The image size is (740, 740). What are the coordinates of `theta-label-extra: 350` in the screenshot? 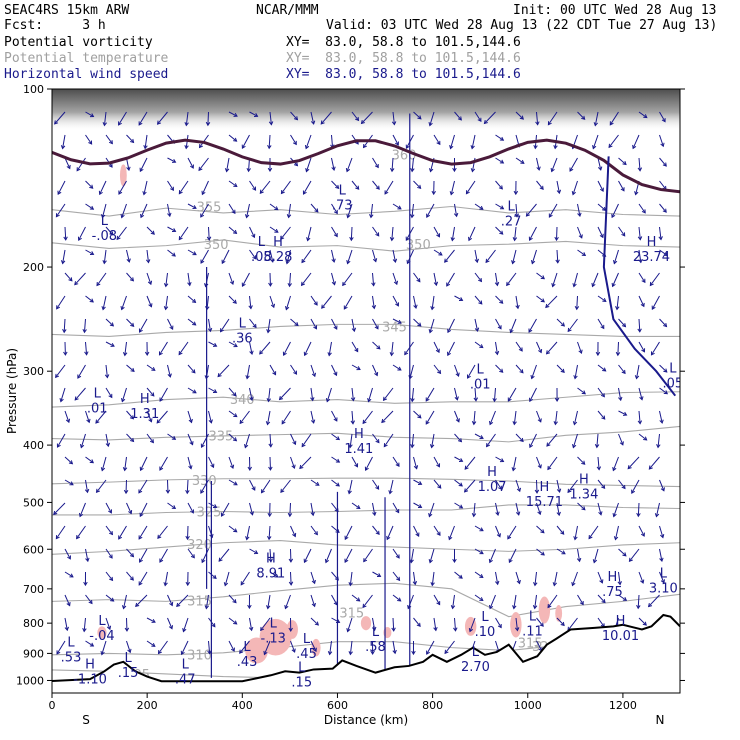 It's located at (418, 245).